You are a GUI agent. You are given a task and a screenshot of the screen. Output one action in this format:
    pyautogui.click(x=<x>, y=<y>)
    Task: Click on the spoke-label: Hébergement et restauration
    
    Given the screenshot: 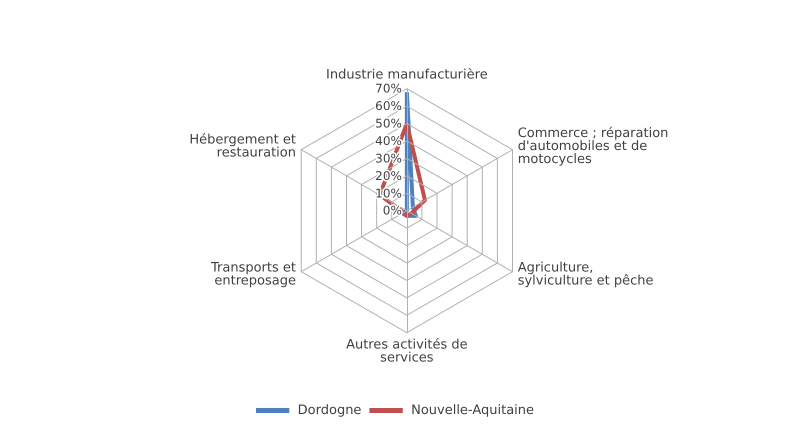 What is the action you would take?
    pyautogui.click(x=242, y=146)
    